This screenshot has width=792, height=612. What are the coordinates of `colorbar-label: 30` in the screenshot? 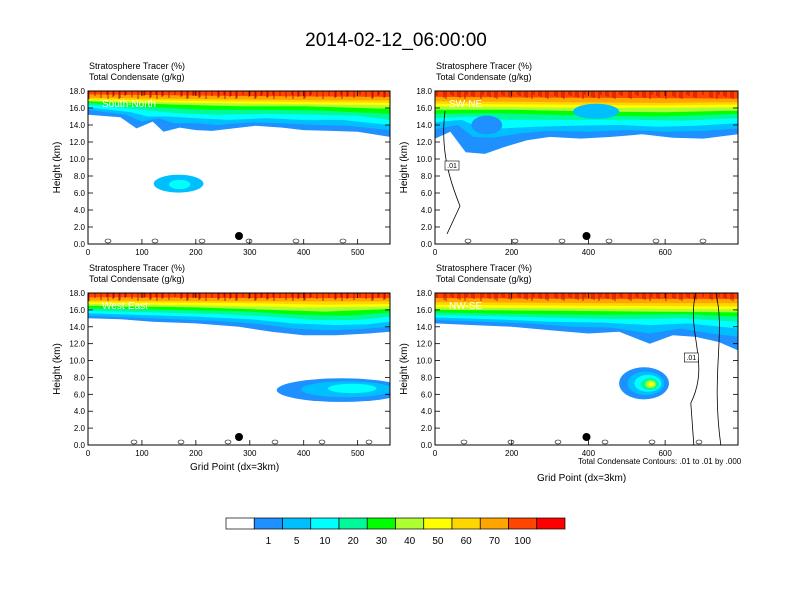 It's located at (382, 541).